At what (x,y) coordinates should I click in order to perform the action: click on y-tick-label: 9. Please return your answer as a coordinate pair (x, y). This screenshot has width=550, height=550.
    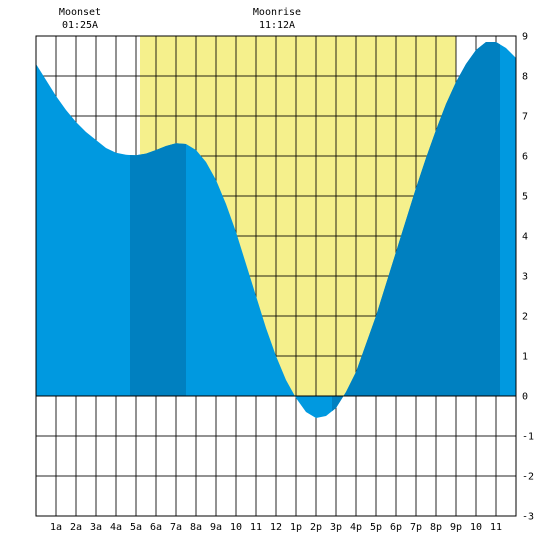
    Looking at the image, I should click on (525, 37).